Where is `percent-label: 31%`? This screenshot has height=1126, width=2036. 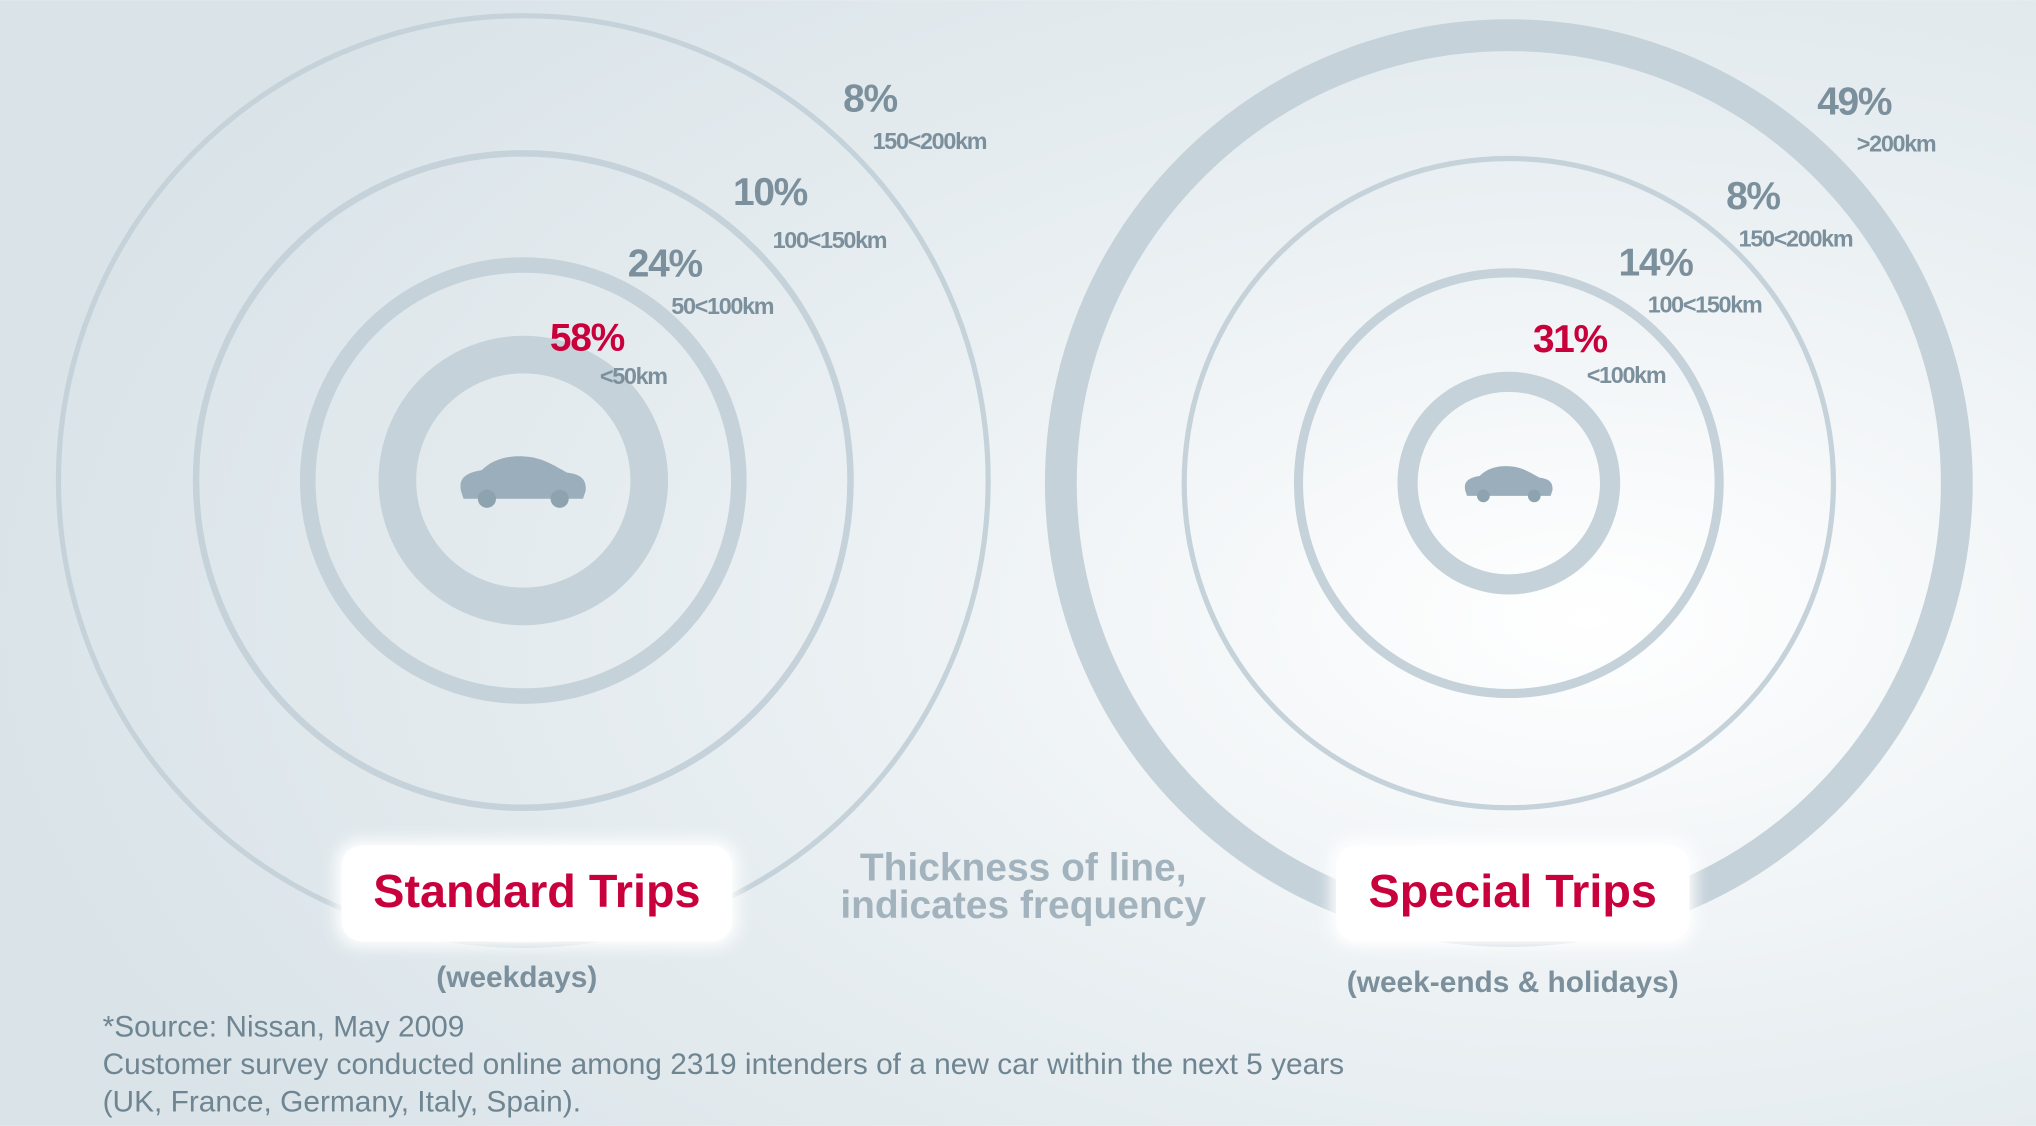
percent-label: 31% is located at coordinates (1570, 339).